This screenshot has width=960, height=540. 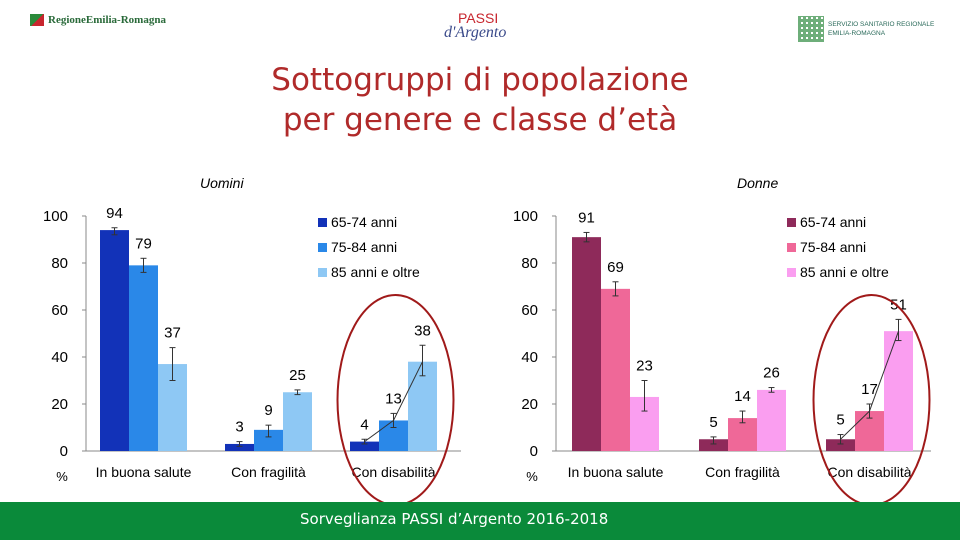 I want to click on uomini-legend-label: 65-74 anni, so click(x=364, y=222).